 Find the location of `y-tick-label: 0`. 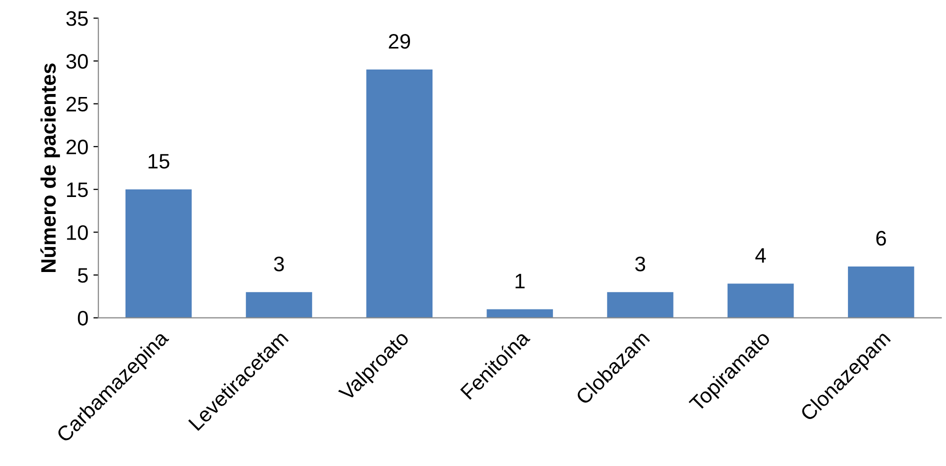

y-tick-label: 0 is located at coordinates (83, 318).